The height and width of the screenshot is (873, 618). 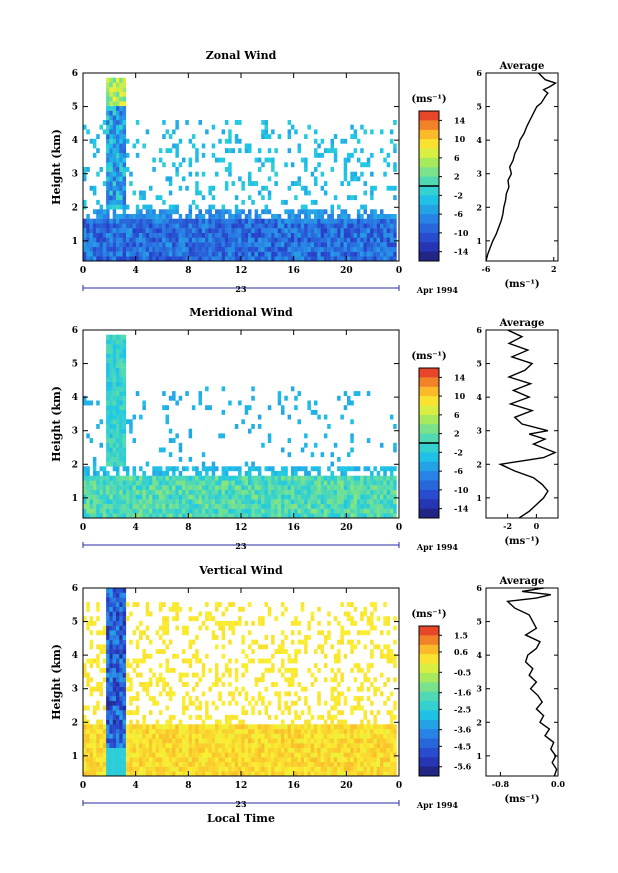 What do you see at coordinates (461, 233) in the screenshot?
I see `colorbar-tick-label: -10` at bounding box center [461, 233].